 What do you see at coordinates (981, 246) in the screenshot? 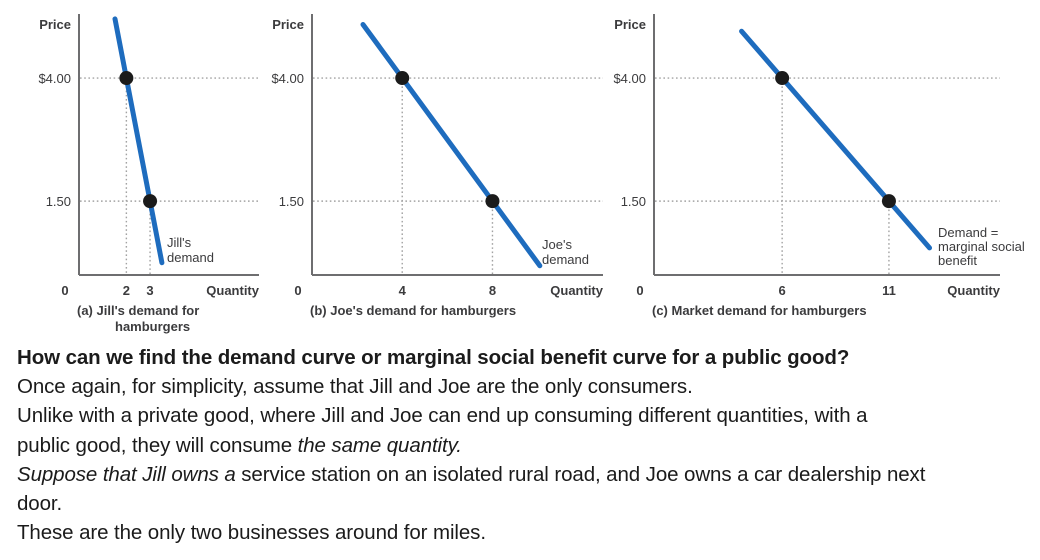
I see `curve-label: marginal social` at bounding box center [981, 246].